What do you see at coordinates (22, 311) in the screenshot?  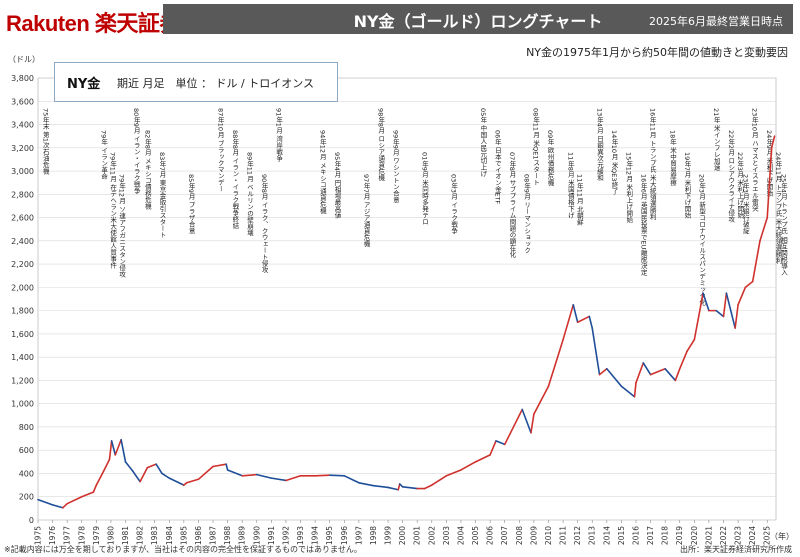 I see `y-tick-label: 1,800` at bounding box center [22, 311].